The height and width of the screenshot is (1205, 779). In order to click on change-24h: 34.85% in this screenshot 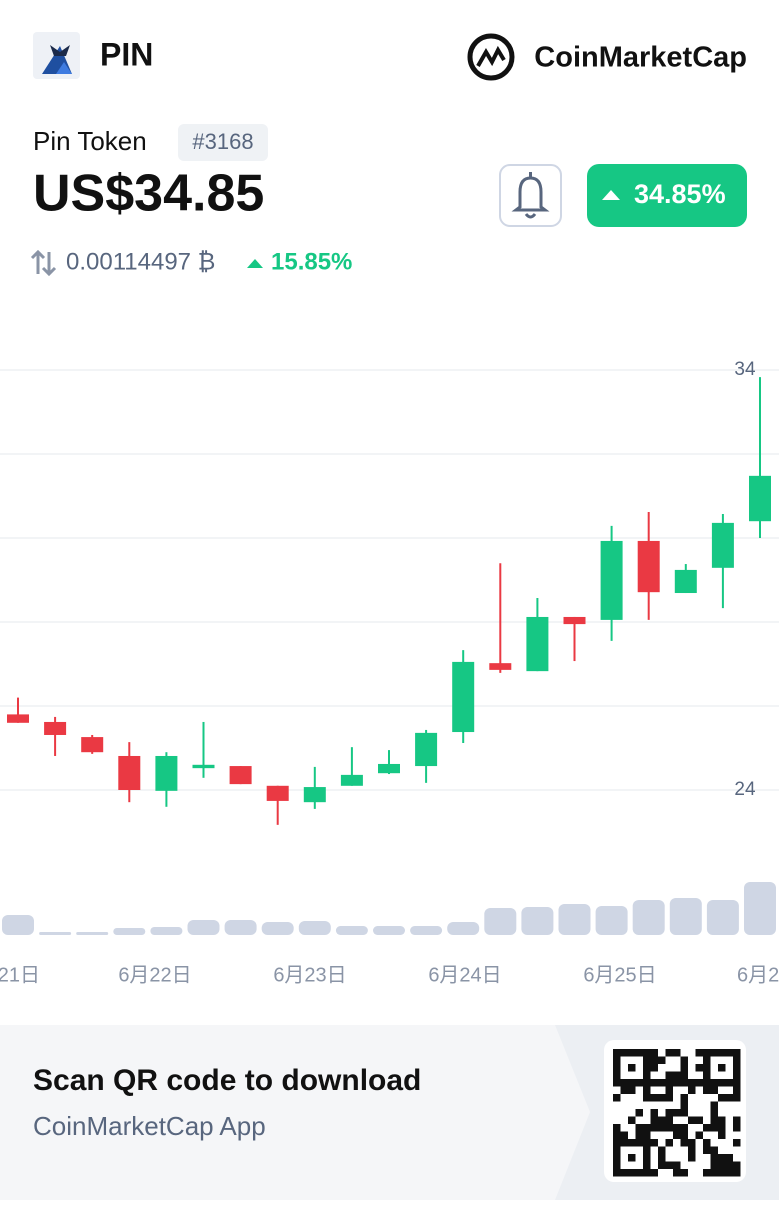, I will do `click(680, 194)`.